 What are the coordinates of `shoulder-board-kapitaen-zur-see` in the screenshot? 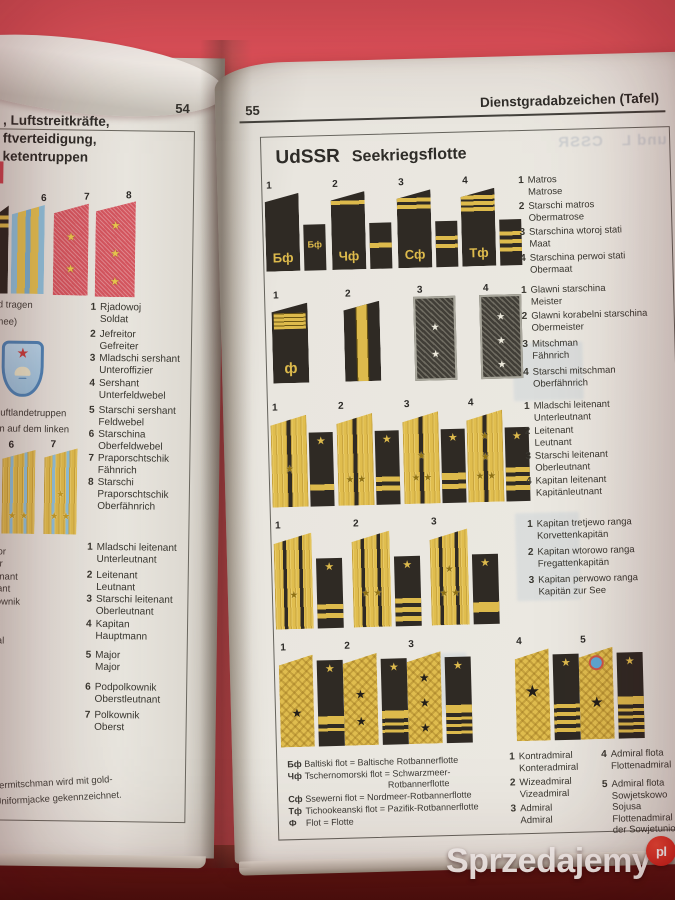 It's located at (449, 577).